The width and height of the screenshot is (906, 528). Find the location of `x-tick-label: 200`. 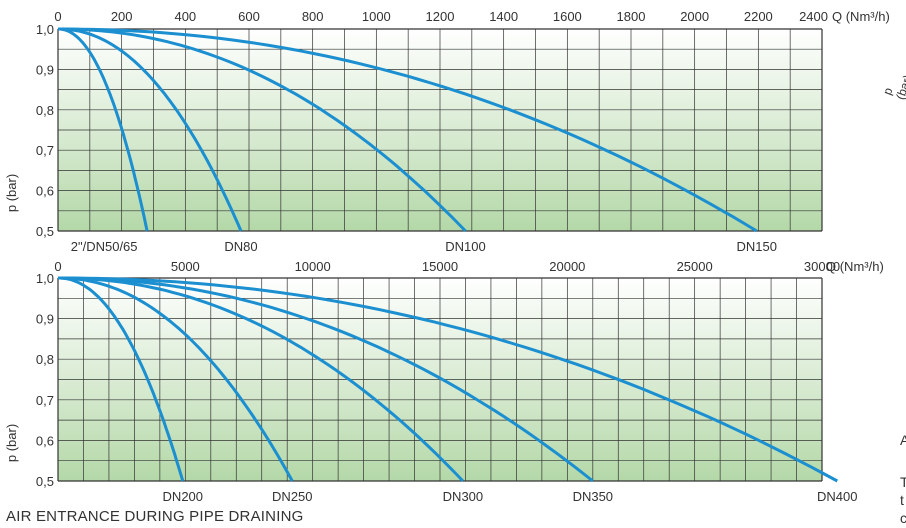

x-tick-label: 200 is located at coordinates (122, 16).